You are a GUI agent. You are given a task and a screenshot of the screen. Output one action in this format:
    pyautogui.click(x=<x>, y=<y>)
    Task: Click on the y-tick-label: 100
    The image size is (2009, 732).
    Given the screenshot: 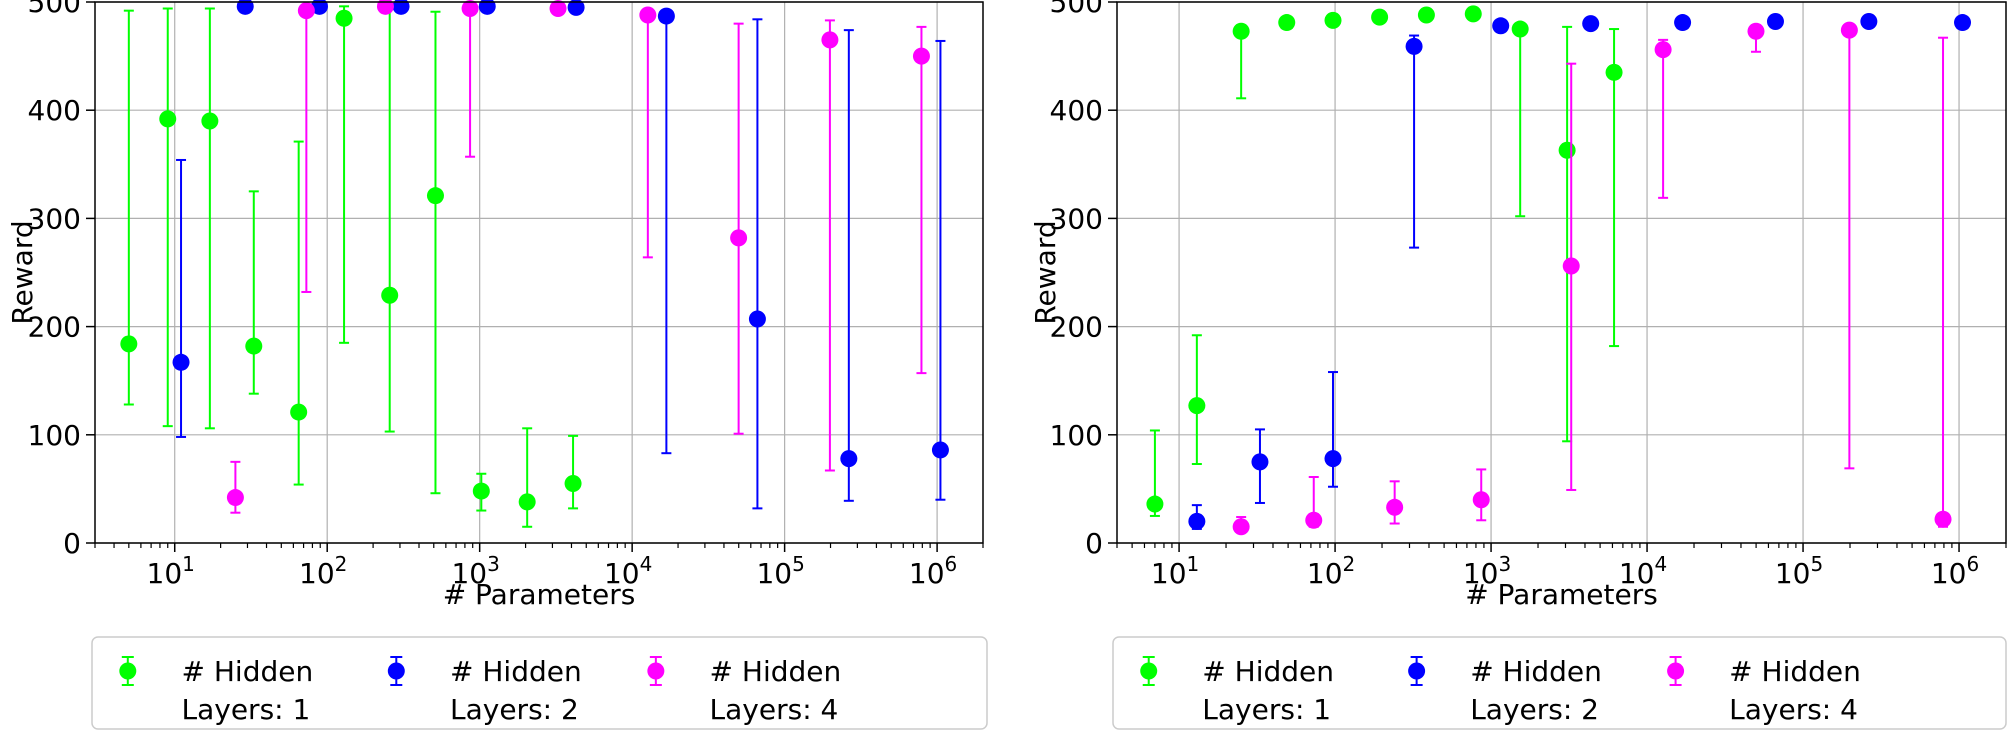 What is the action you would take?
    pyautogui.click(x=54, y=435)
    